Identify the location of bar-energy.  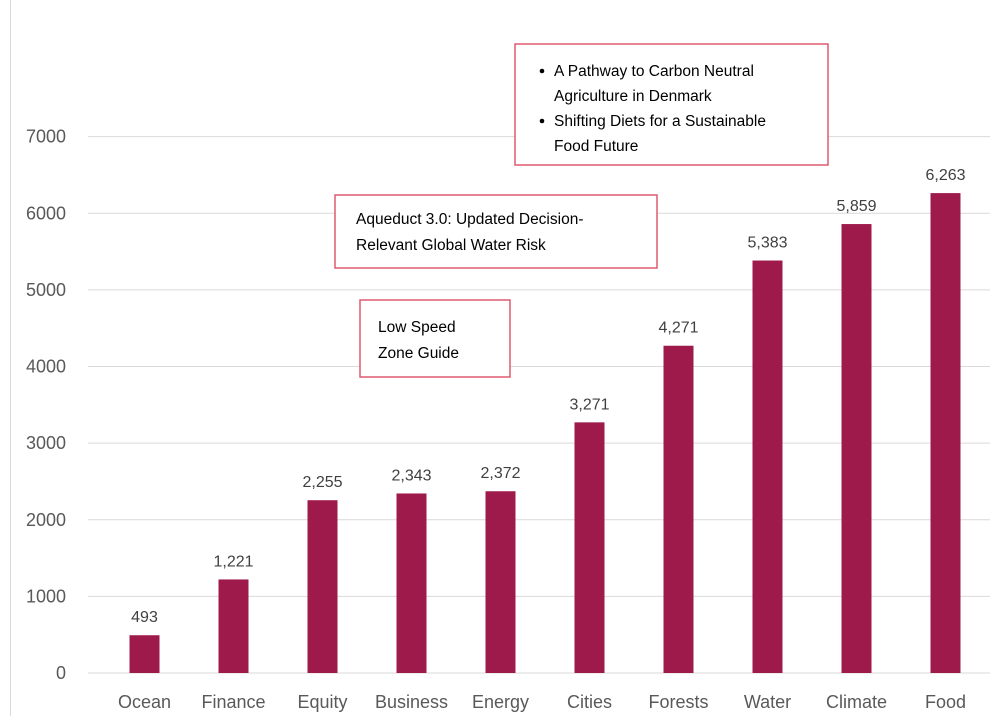
(500, 582).